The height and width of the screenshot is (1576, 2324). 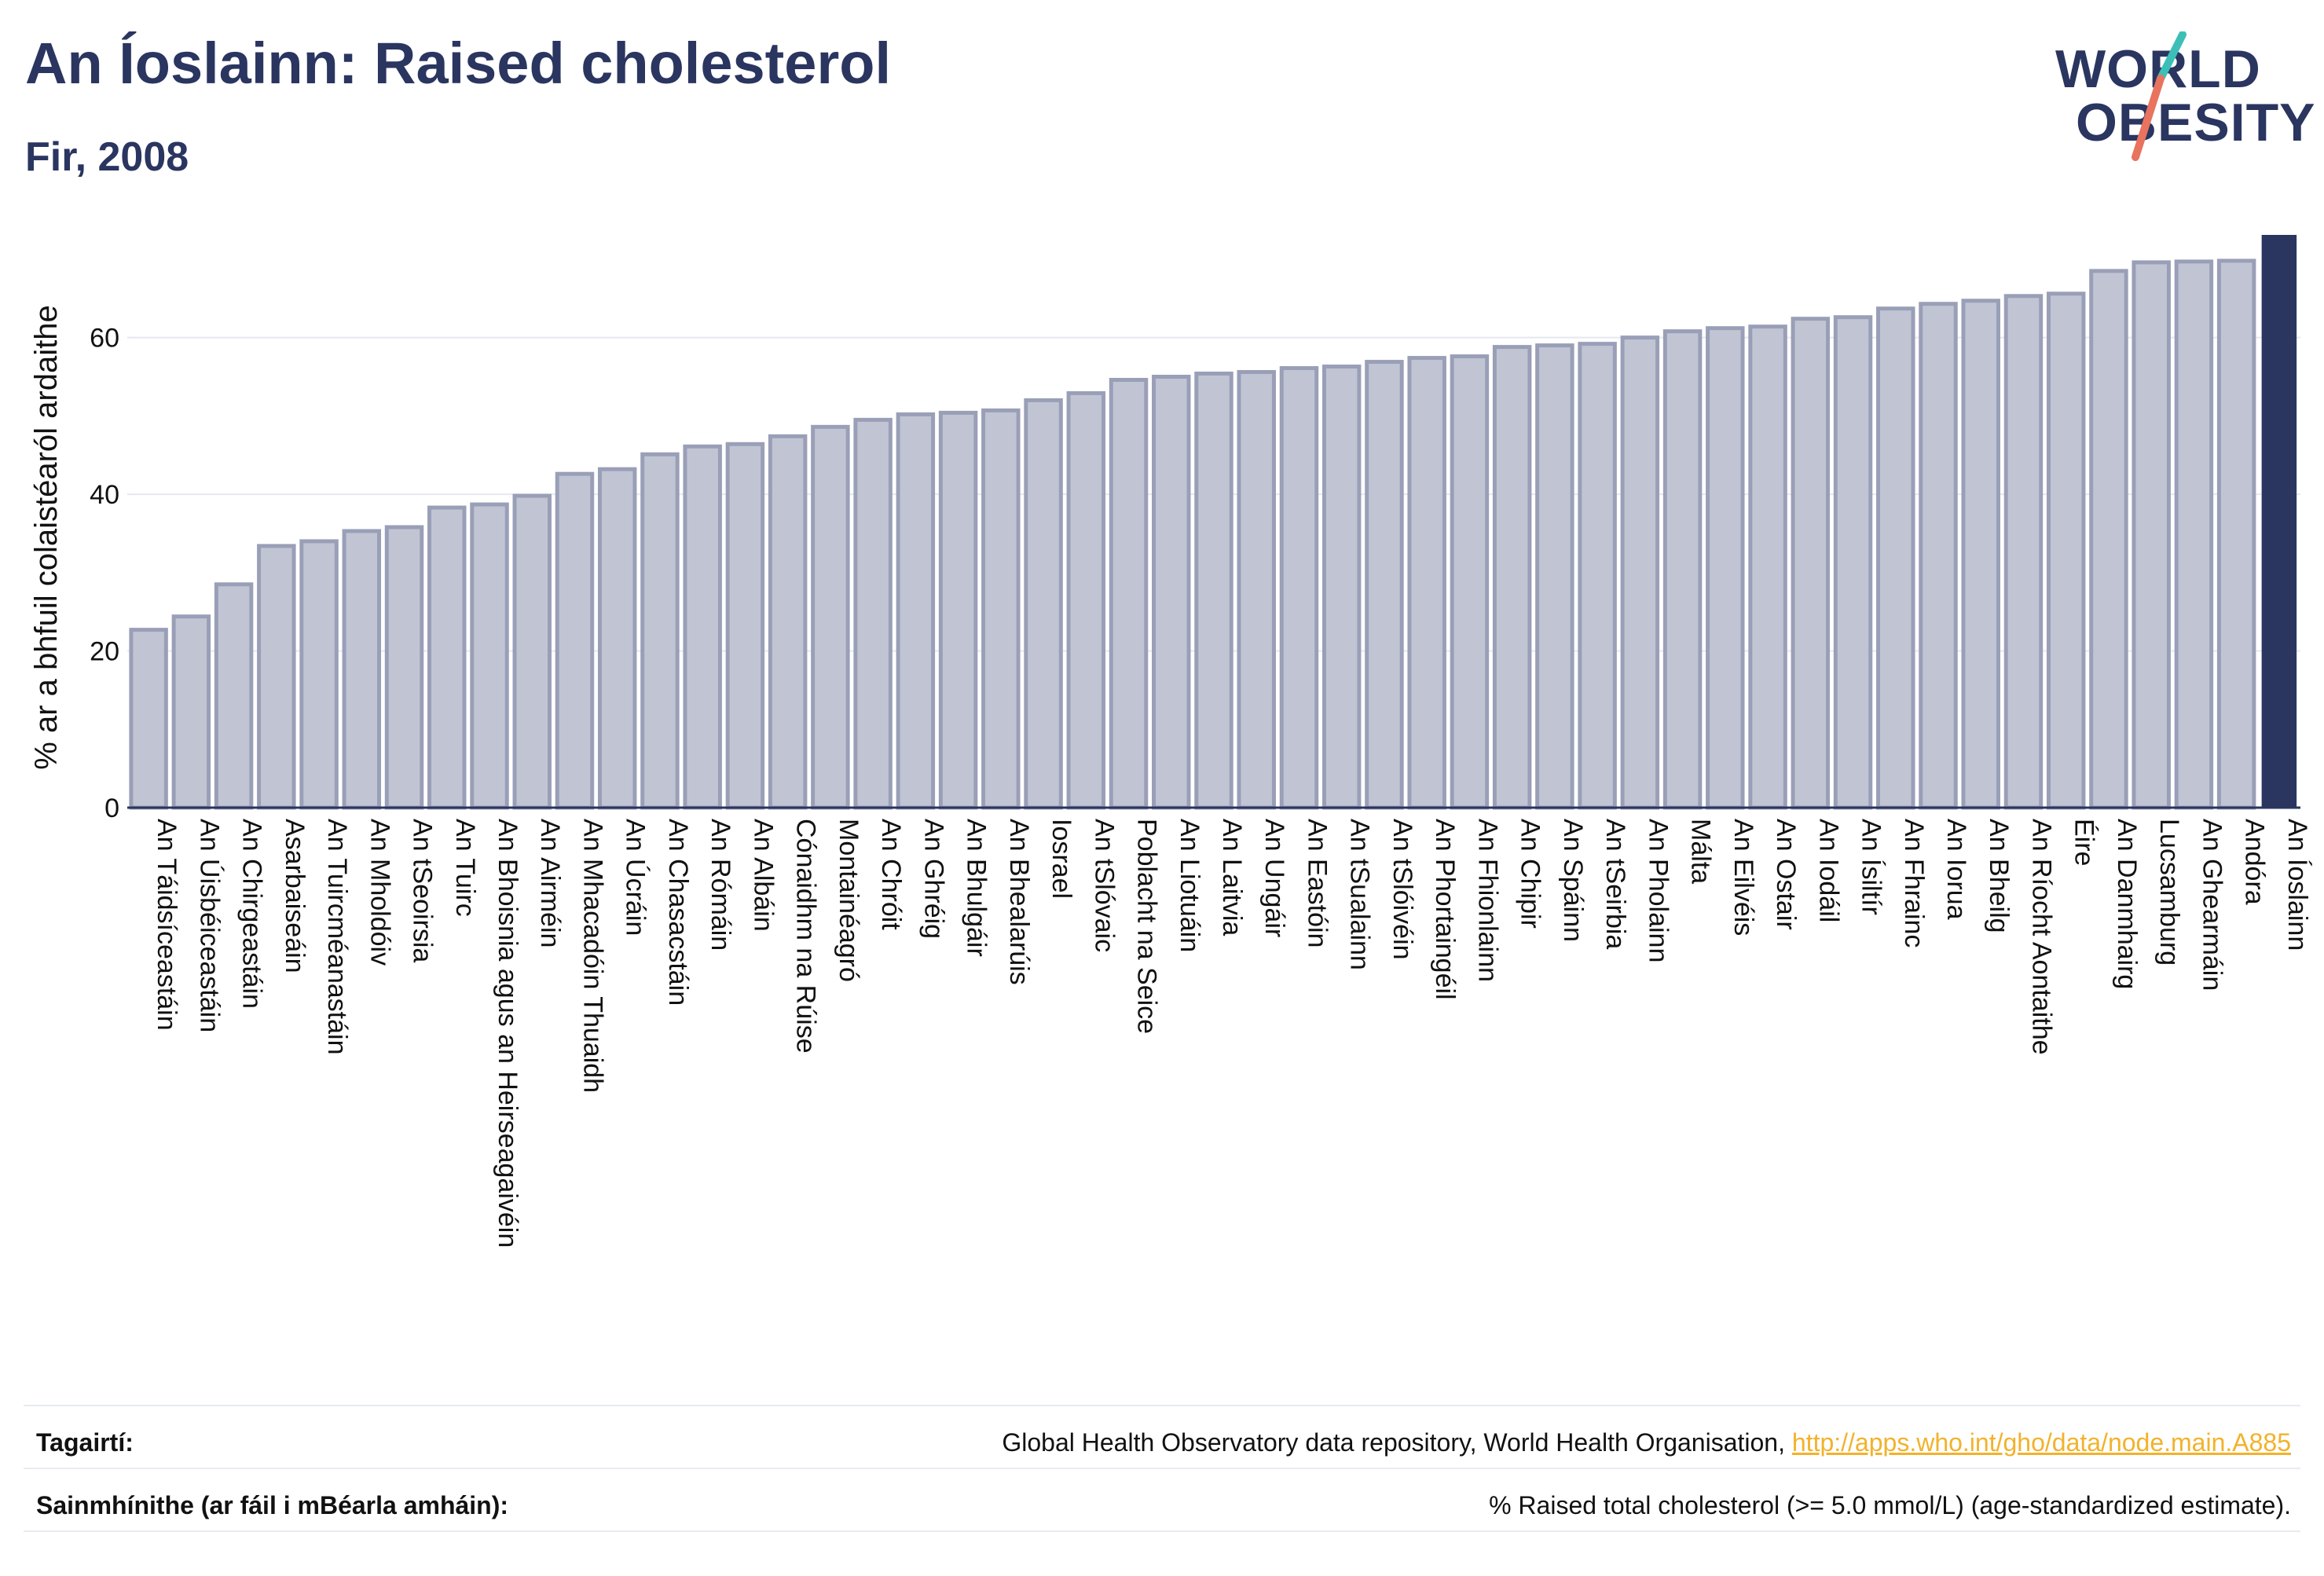 What do you see at coordinates (2041, 937) in the screenshot?
I see `x-tick-label: An Ríocht Aontaithe` at bounding box center [2041, 937].